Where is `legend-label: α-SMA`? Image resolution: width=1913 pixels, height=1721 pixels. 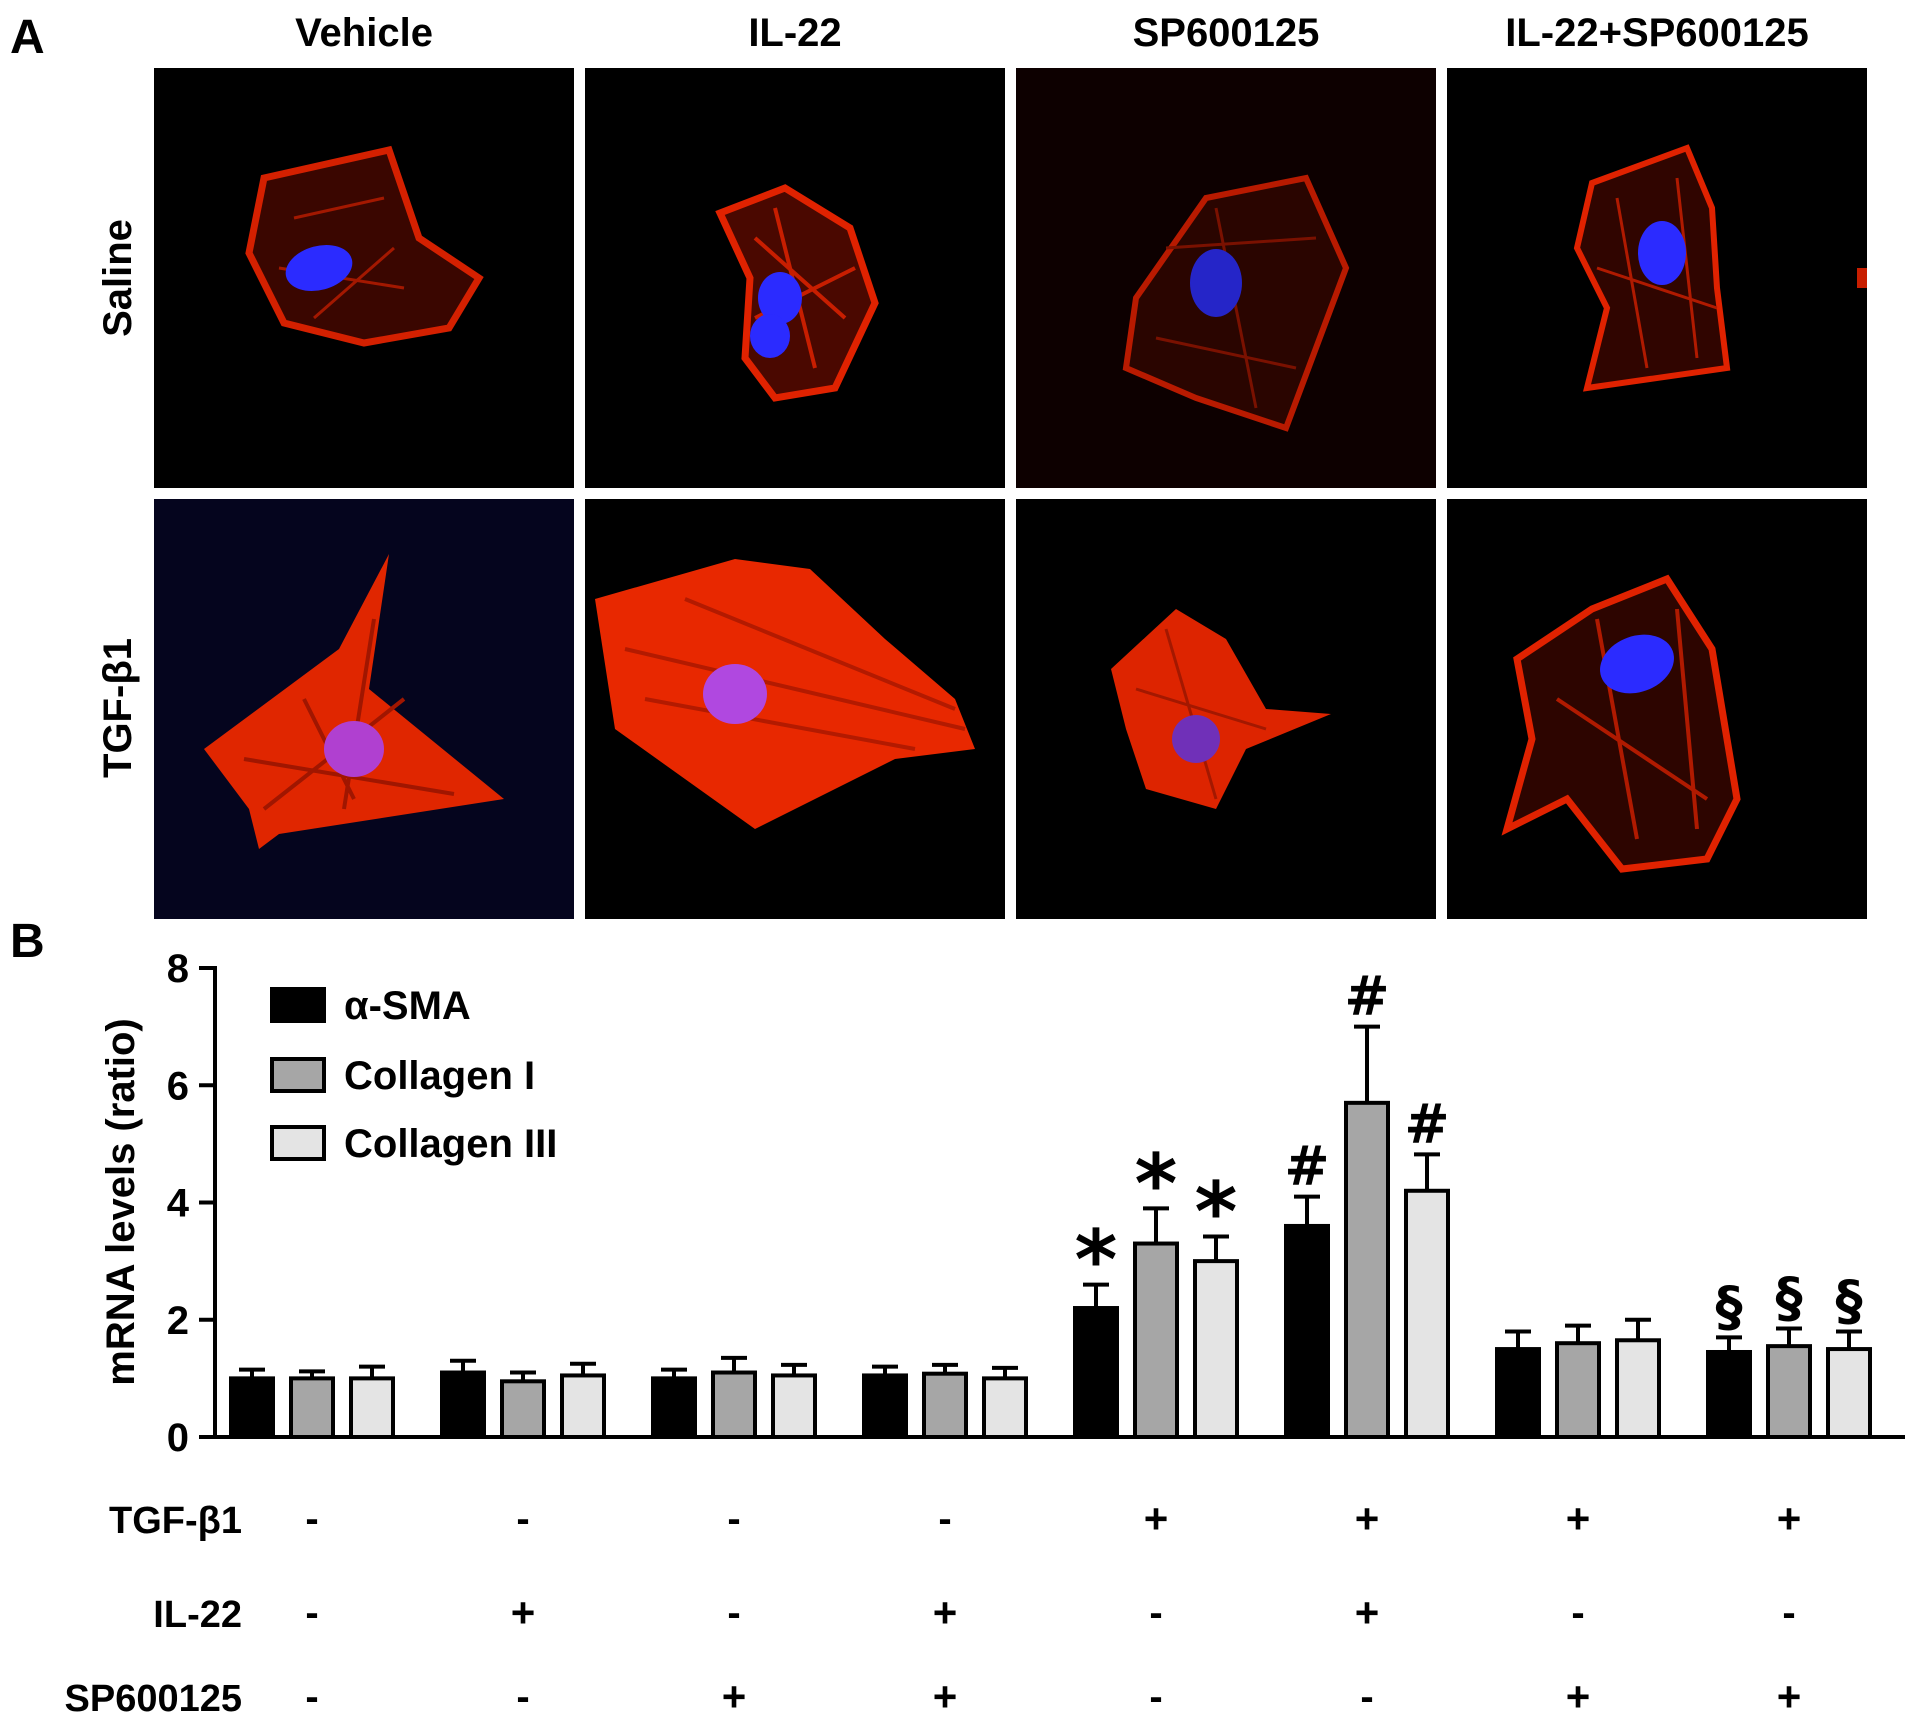
legend-label: α-SMA is located at coordinates (407, 1006).